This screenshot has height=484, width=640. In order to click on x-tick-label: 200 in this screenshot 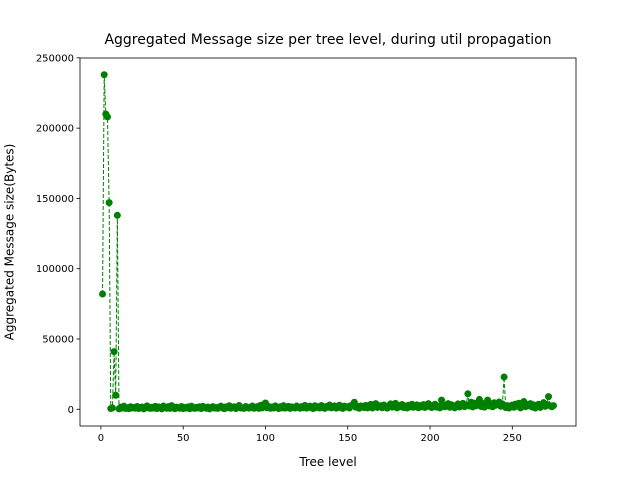, I will do `click(429, 438)`.